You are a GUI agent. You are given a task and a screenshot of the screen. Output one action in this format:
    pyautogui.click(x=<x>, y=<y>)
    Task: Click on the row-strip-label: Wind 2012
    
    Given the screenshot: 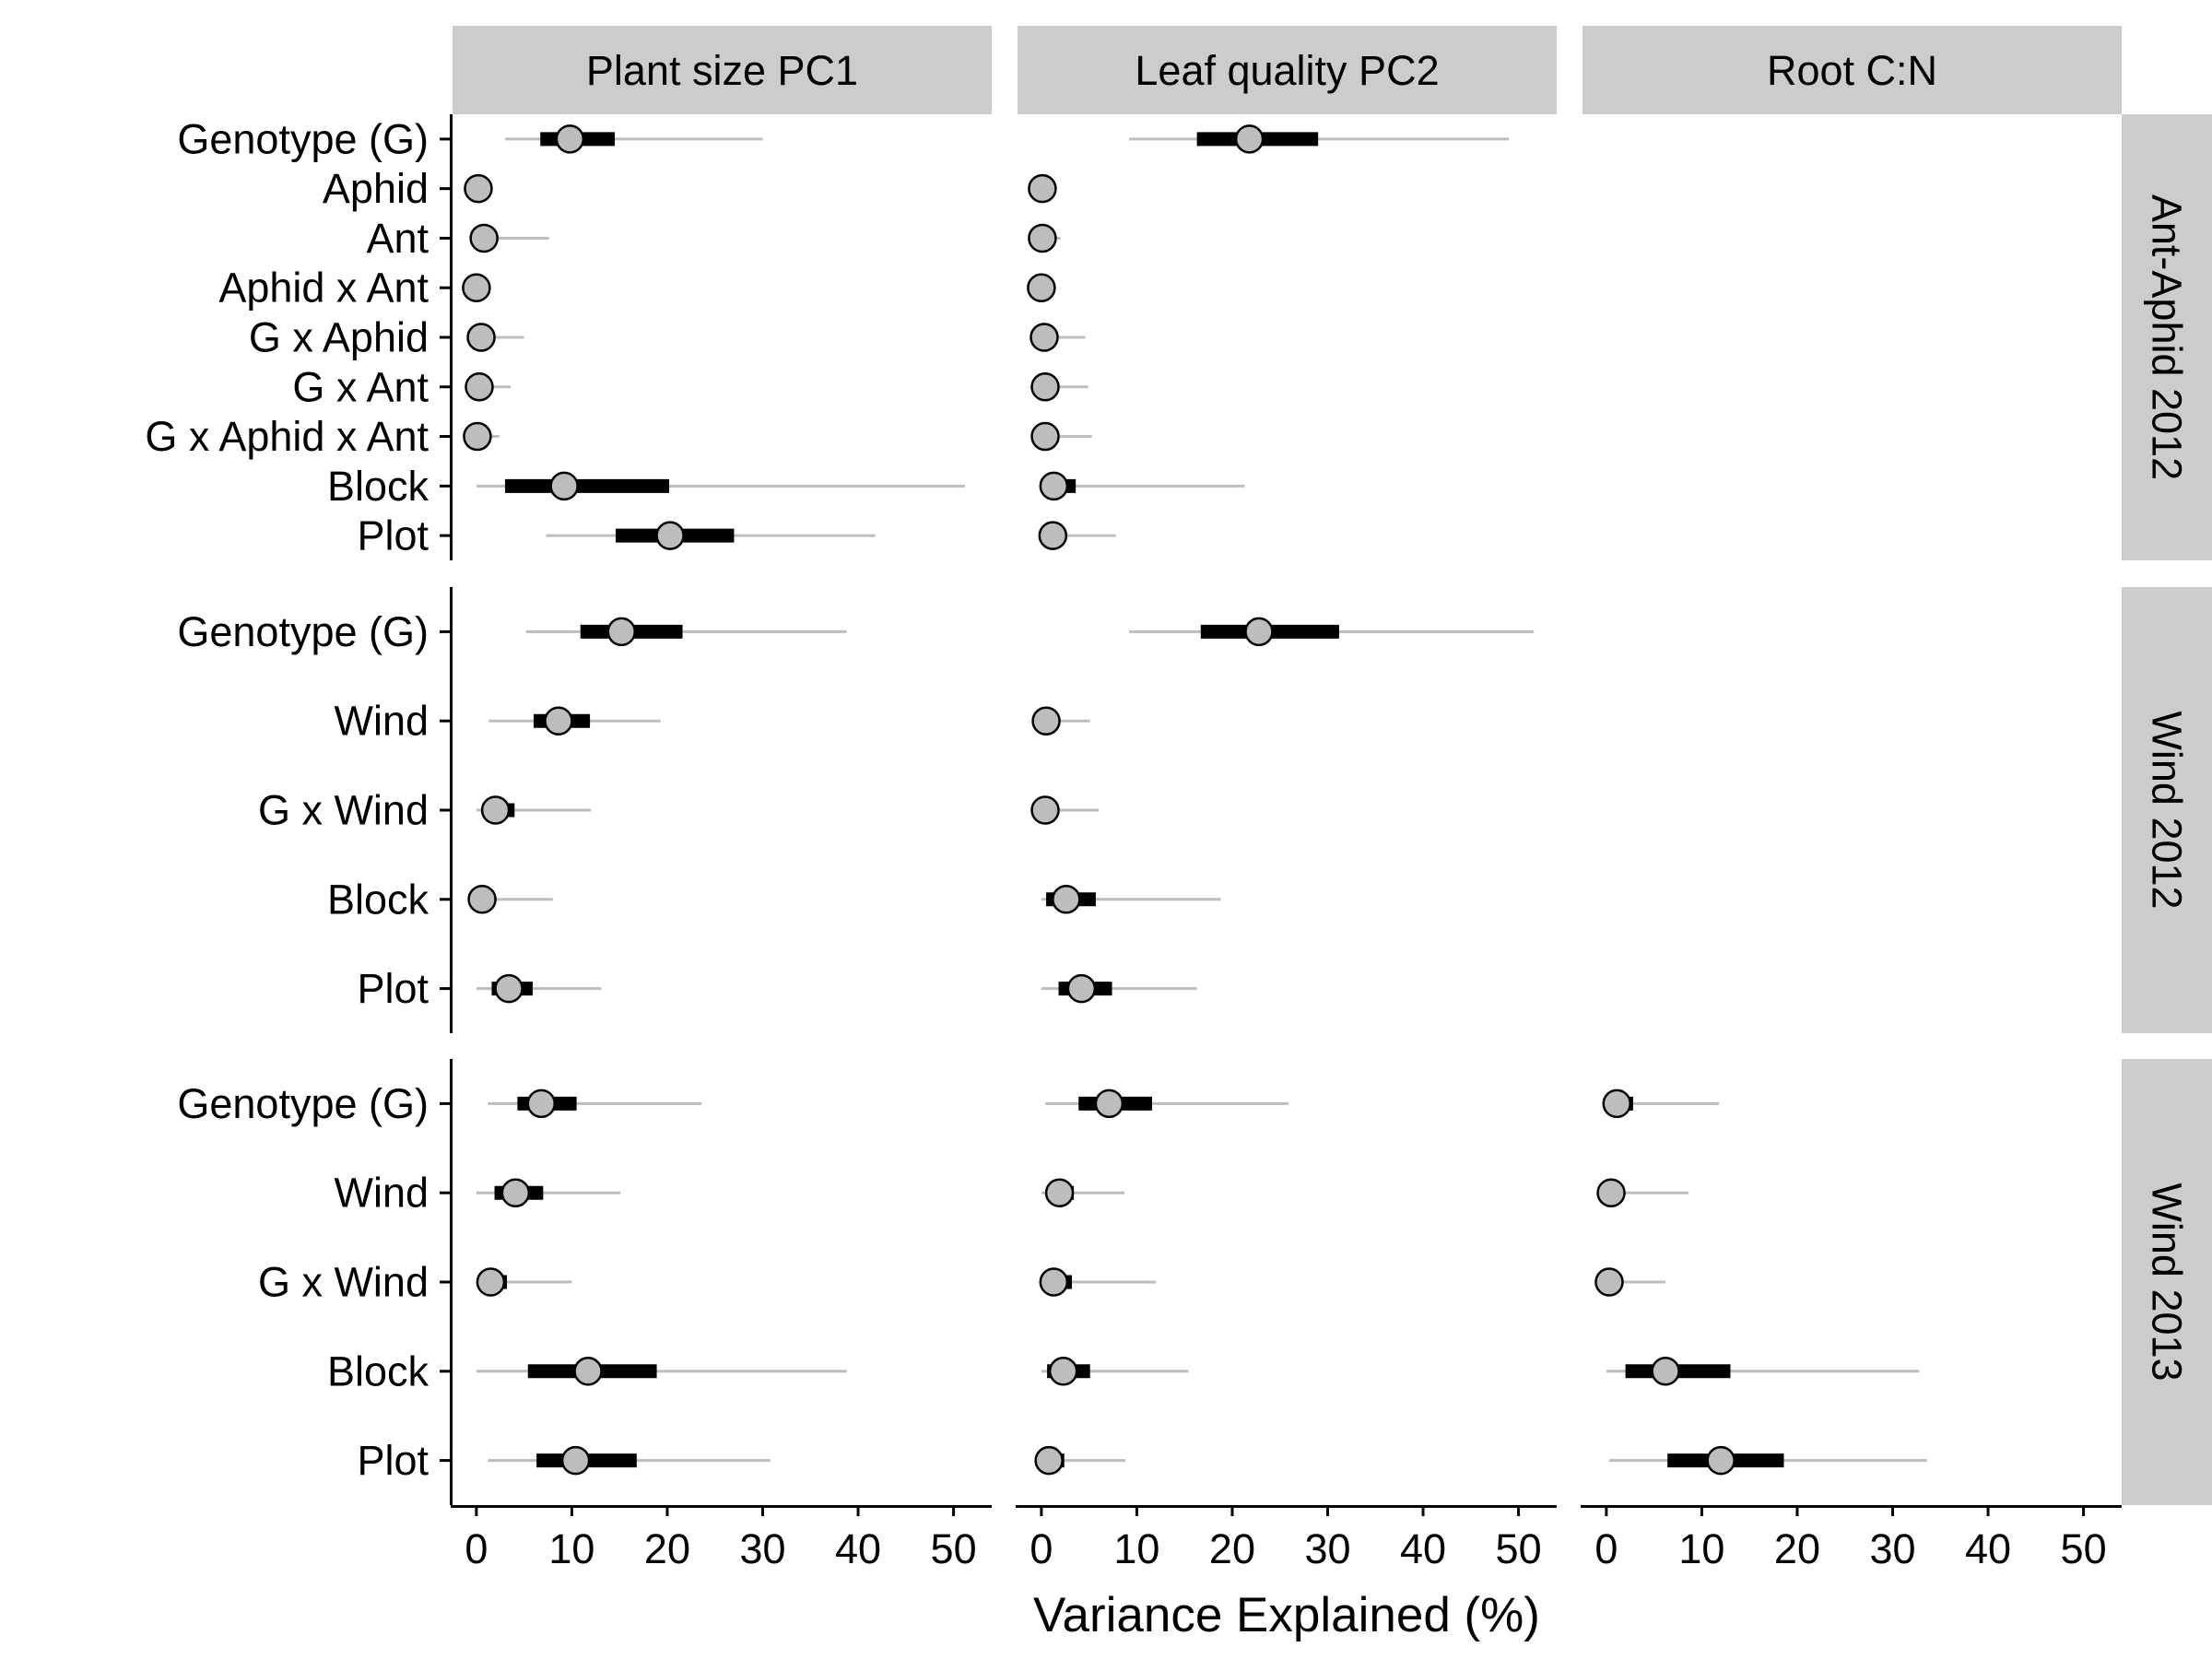 What is the action you would take?
    pyautogui.click(x=2167, y=810)
    